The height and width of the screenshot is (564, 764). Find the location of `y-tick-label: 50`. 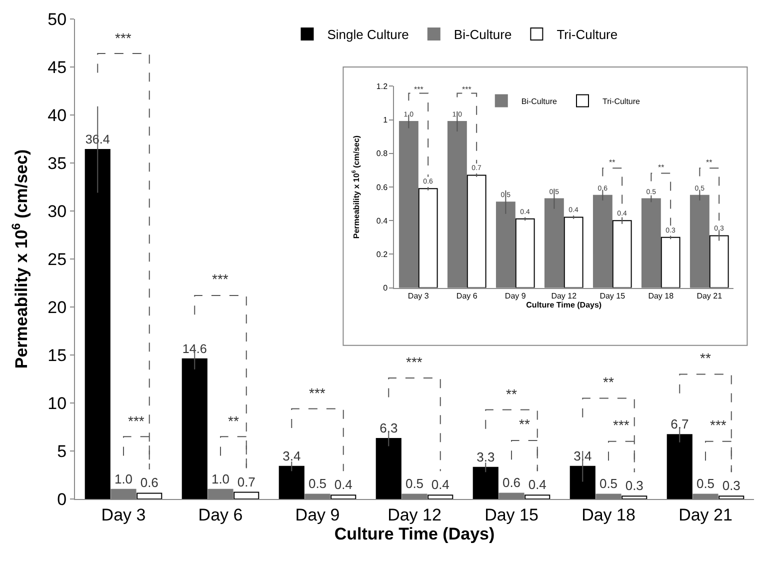

y-tick-label: 50 is located at coordinates (57, 19).